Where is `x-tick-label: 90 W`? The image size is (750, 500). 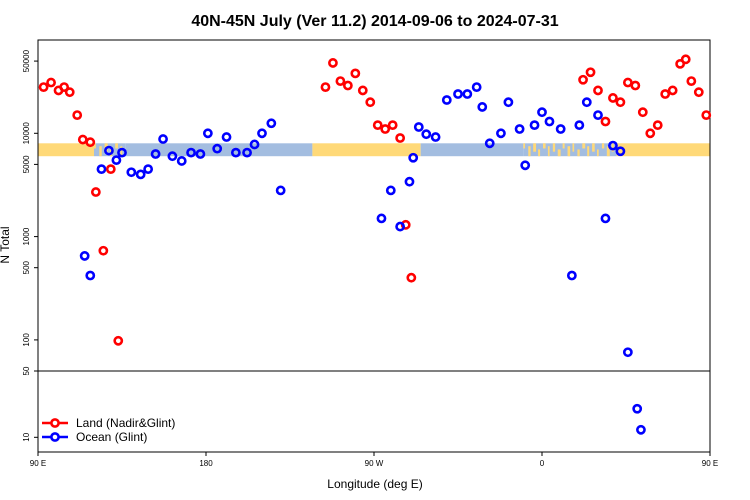 x-tick-label: 90 W is located at coordinates (374, 463).